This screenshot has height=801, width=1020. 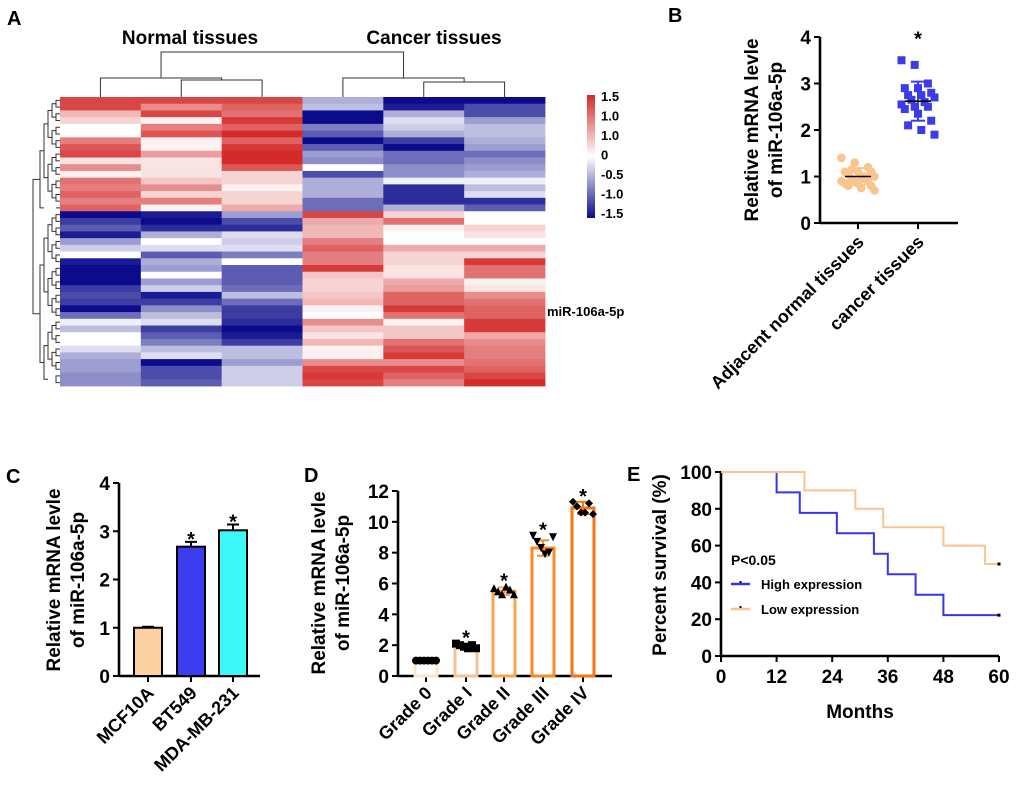 What do you see at coordinates (776, 677) in the screenshot?
I see `x-tick-label: 12` at bounding box center [776, 677].